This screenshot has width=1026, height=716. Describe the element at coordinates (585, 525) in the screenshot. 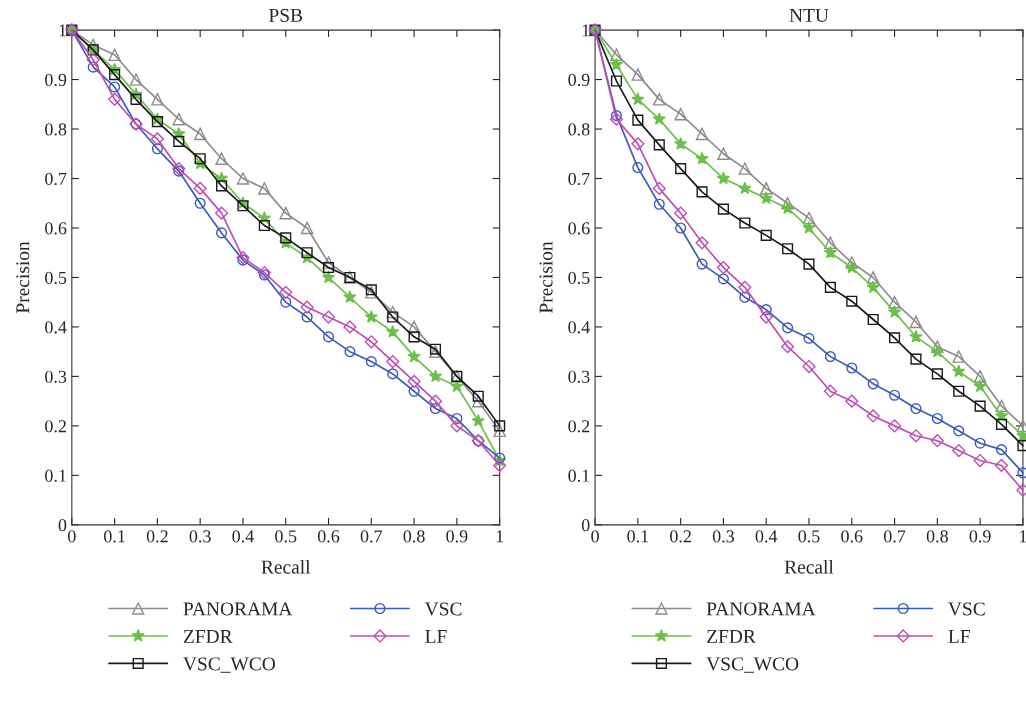

I see `y-tick-label: 0` at that location.